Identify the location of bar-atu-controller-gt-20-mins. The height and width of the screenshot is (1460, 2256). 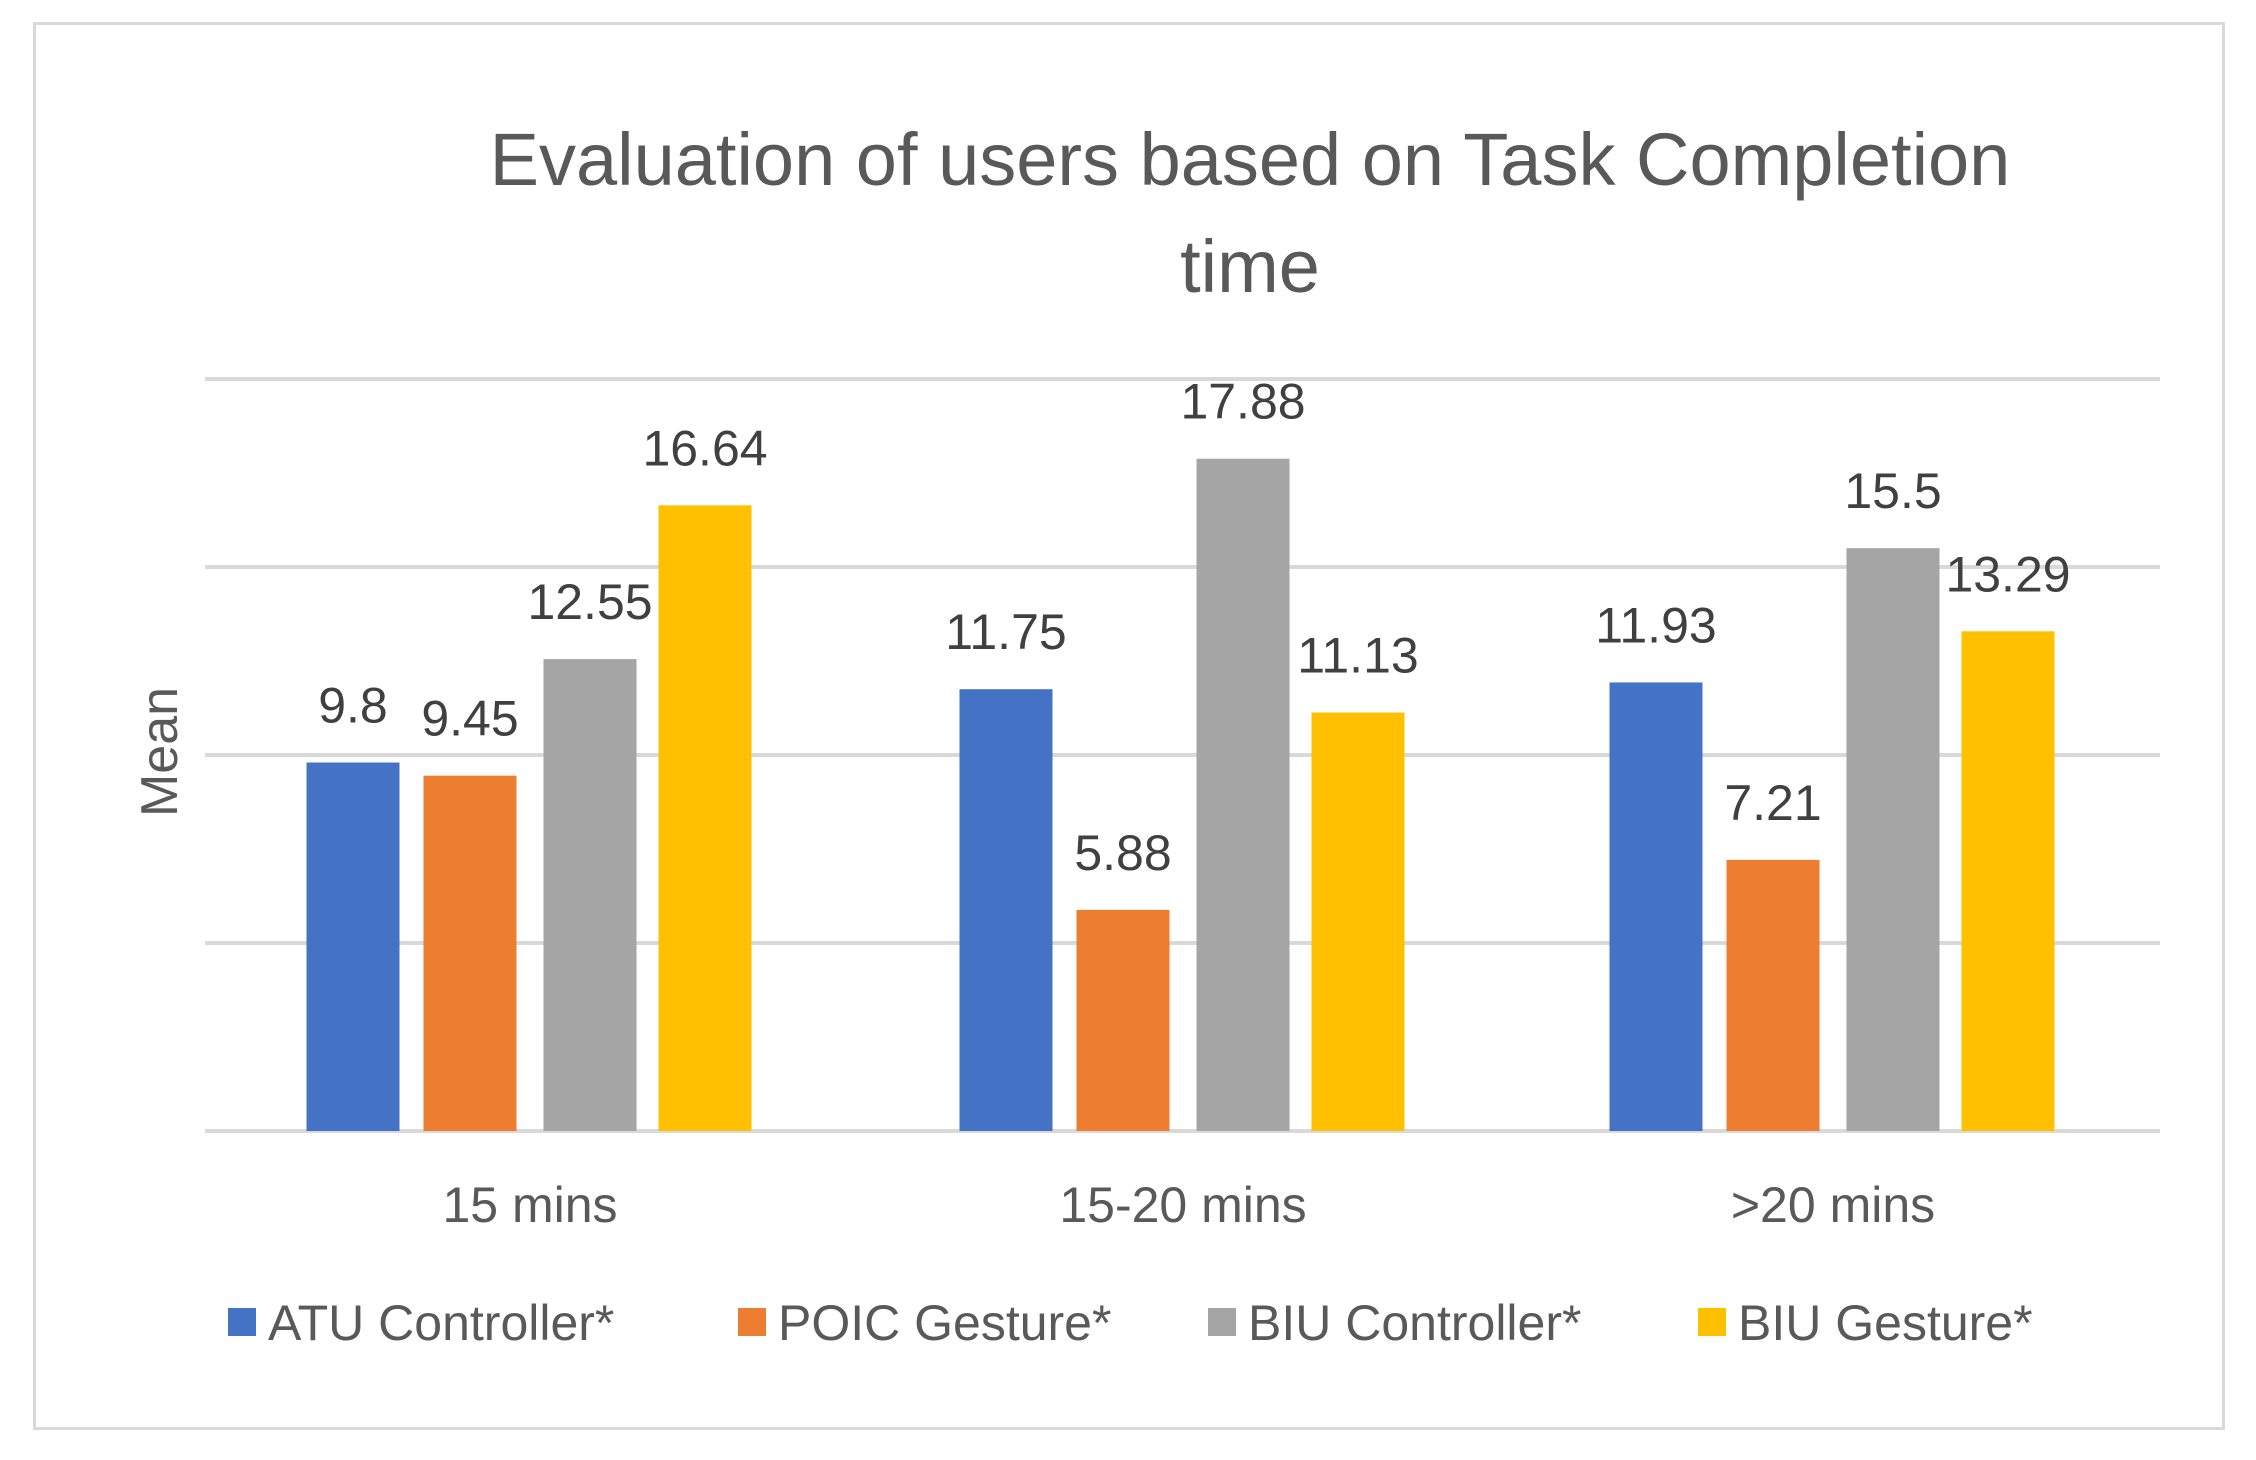
(1656, 906).